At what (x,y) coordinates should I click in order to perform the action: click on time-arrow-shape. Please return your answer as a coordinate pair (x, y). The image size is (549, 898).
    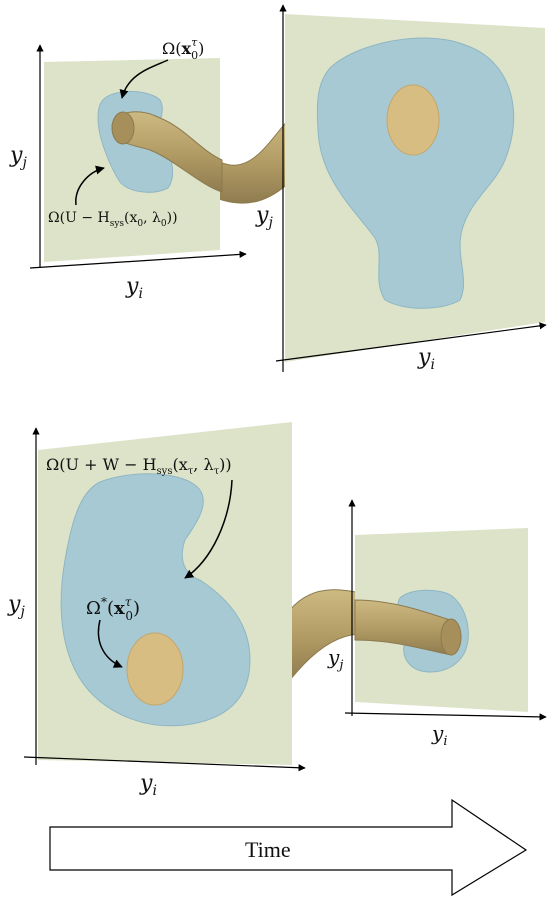
    Looking at the image, I should click on (288, 847).